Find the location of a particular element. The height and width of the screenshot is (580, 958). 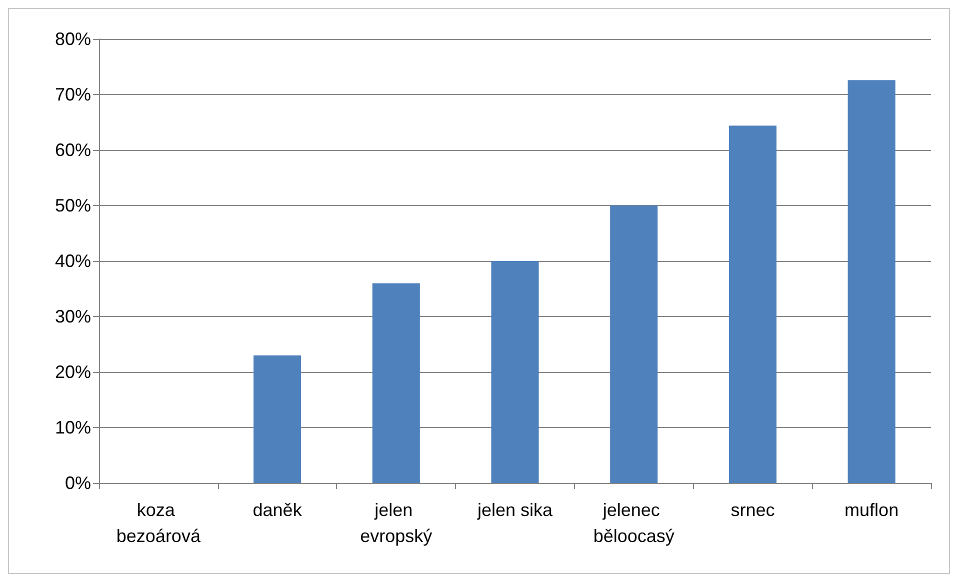

y-tick-label: 50% is located at coordinates (72, 206).